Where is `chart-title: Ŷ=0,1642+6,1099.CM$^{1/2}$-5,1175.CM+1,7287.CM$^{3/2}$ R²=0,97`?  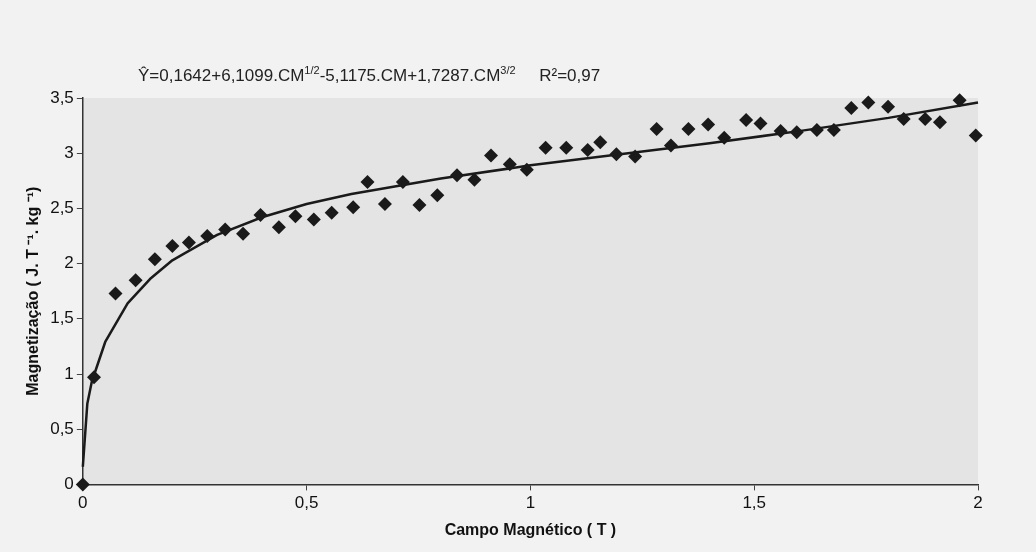
chart-title: Ŷ=0,1642+6,1099.CM$^{1/2}$-5,1175.CM+1,7287.CM$^{3/2}$ R²=0,97 is located at coordinates (369, 74).